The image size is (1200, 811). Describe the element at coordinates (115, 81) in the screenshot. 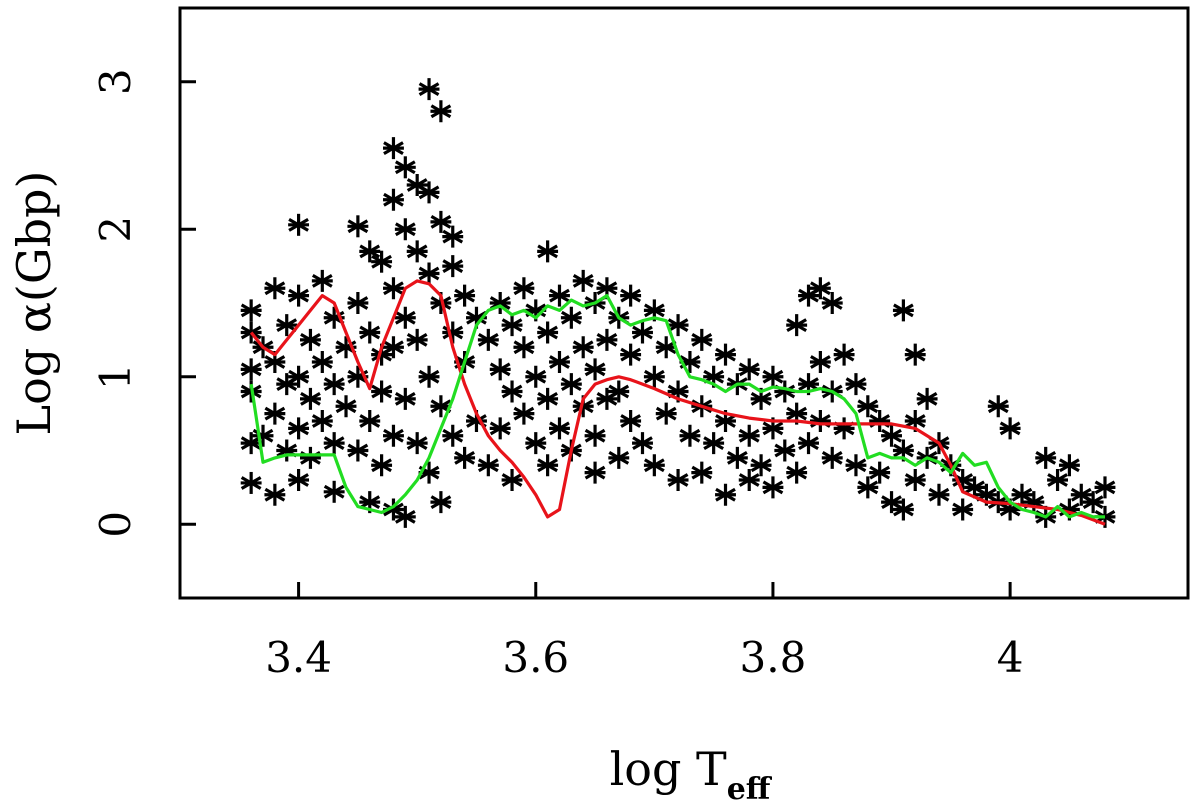

I see `y-tick-label: 3` at that location.